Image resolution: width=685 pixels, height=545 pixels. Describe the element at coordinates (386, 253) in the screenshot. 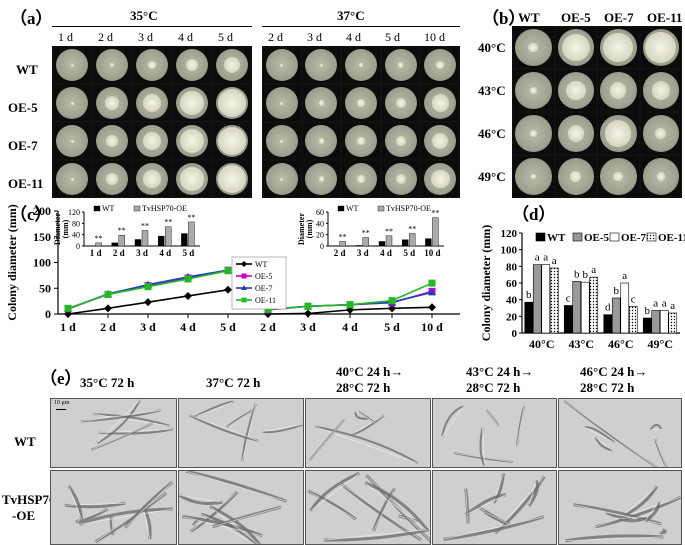

I see `inset-x-tick-label: 4 d` at that location.